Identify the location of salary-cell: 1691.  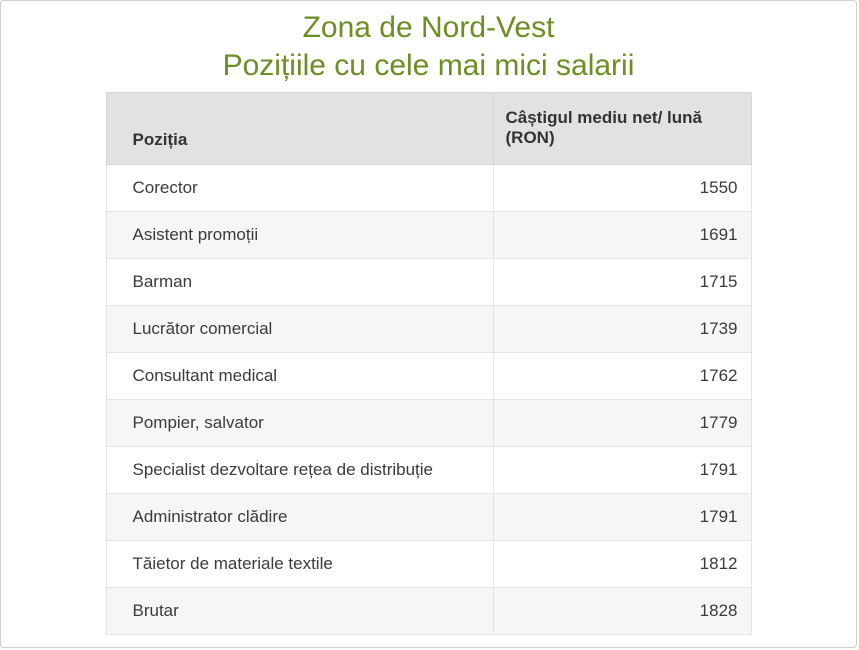
(622, 235).